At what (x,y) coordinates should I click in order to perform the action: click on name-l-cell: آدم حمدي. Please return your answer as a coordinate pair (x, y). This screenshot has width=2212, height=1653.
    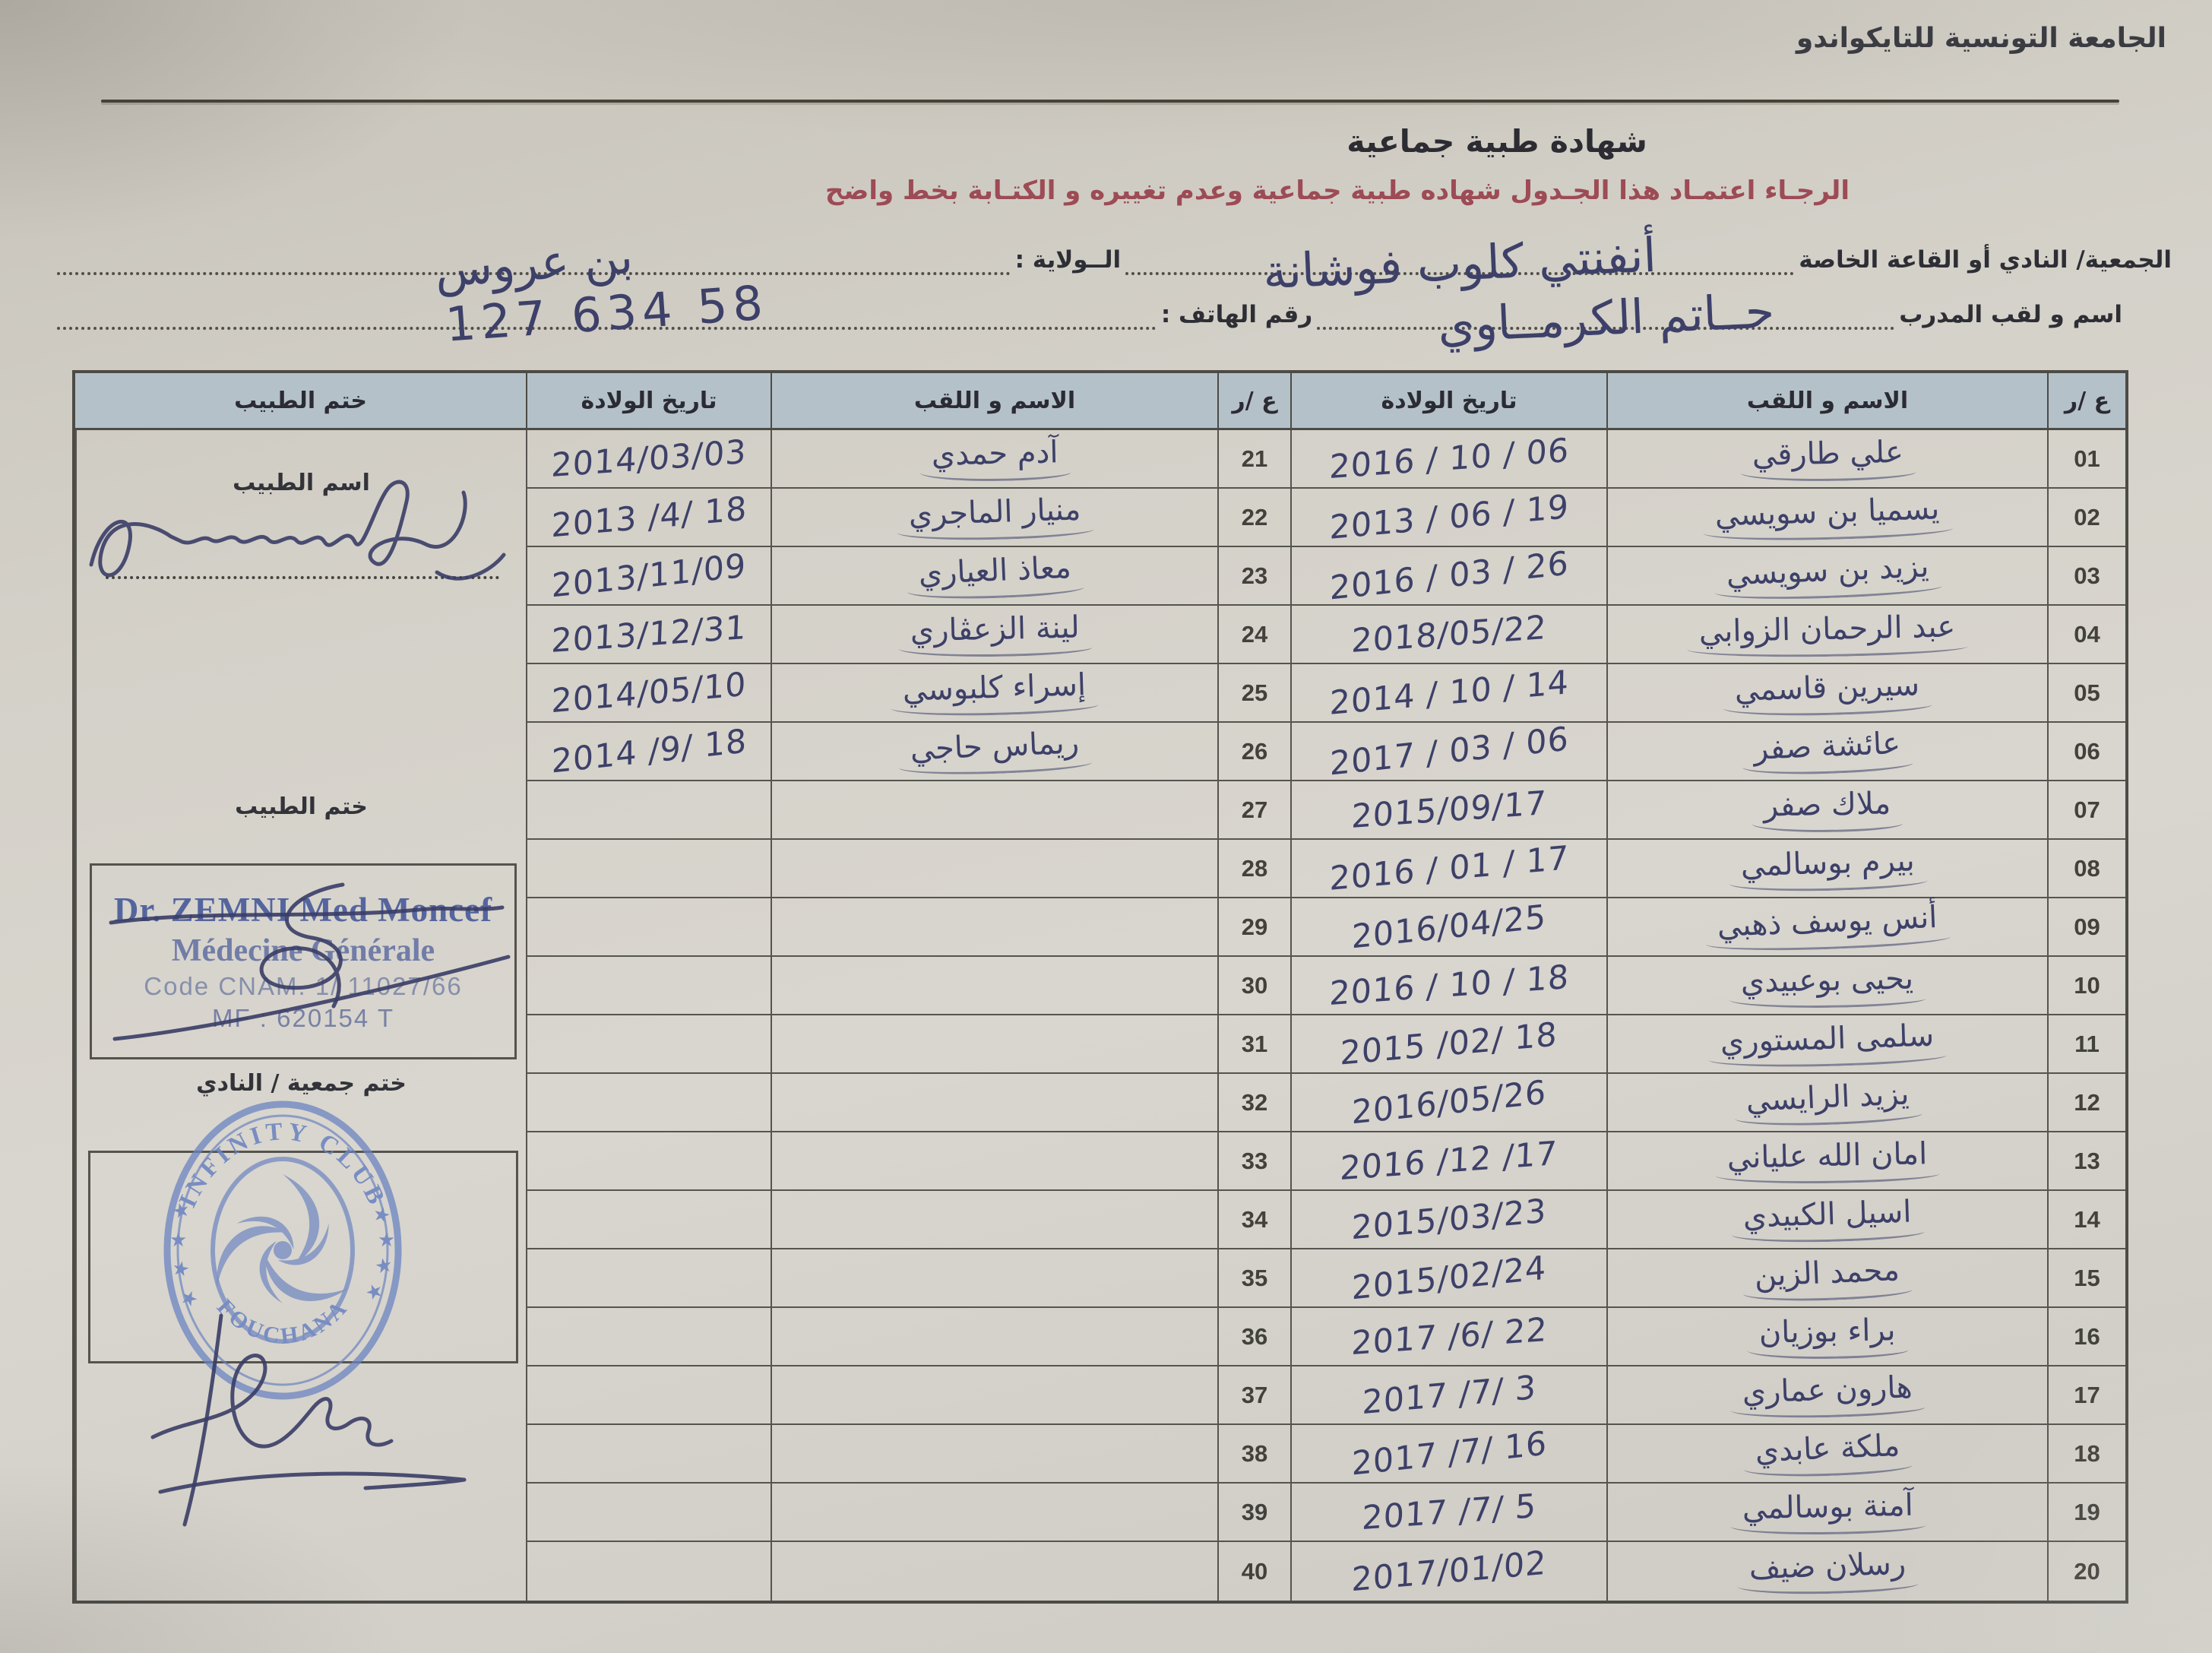
    Looking at the image, I should click on (994, 460).